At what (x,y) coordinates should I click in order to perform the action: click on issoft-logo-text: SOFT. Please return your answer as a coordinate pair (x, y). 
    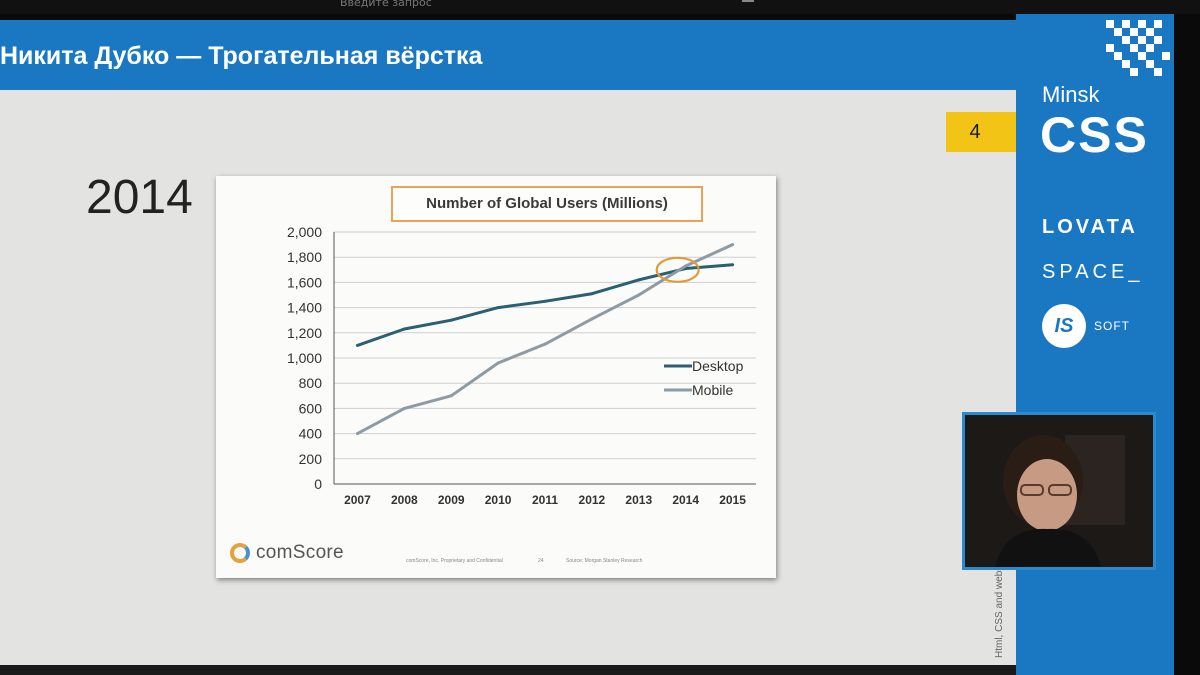
    Looking at the image, I should click on (1112, 326).